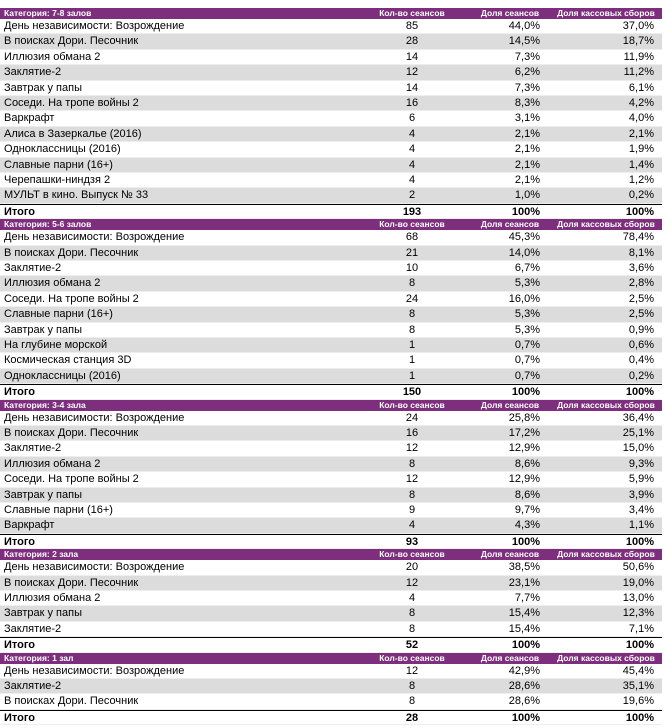 The image size is (672, 728). I want to click on total-value: 93, so click(412, 541).